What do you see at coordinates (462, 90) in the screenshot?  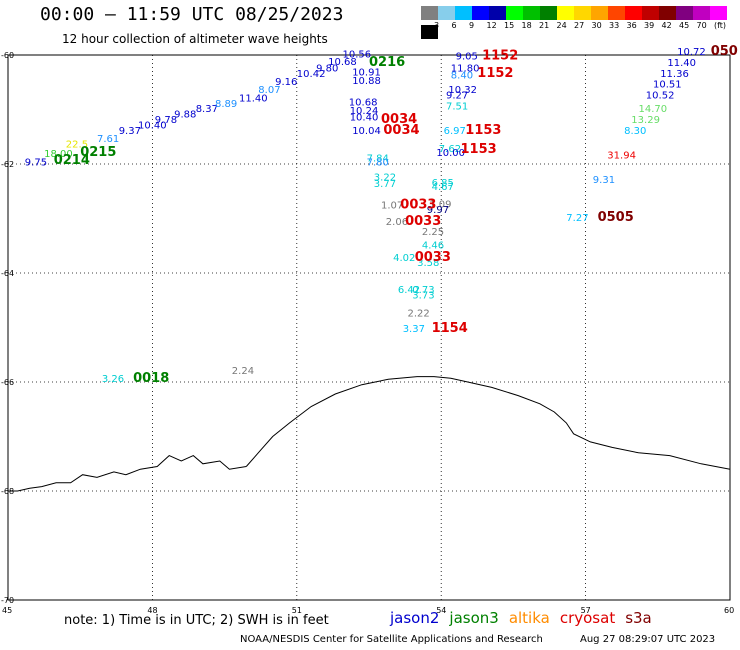 I see `wave-height-value: 10.32` at bounding box center [462, 90].